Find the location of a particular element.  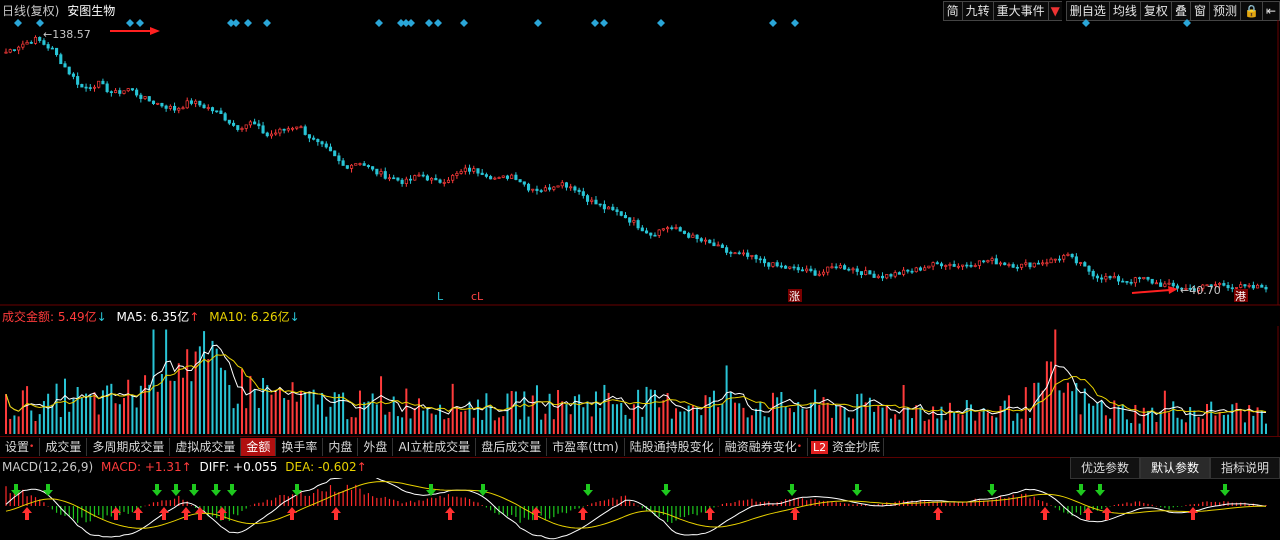

macd-chart is located at coordinates (640, 509).